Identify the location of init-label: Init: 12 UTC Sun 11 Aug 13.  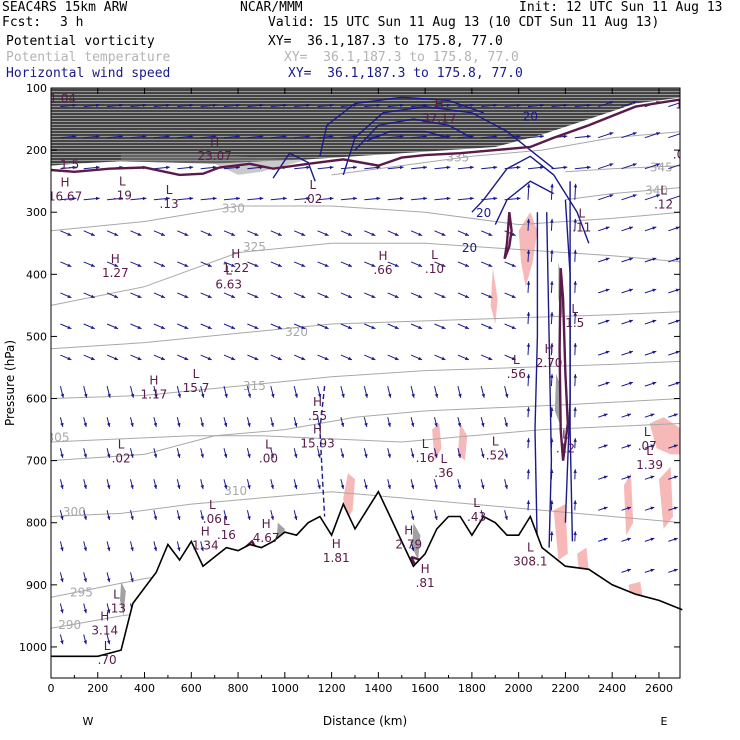
(621, 7).